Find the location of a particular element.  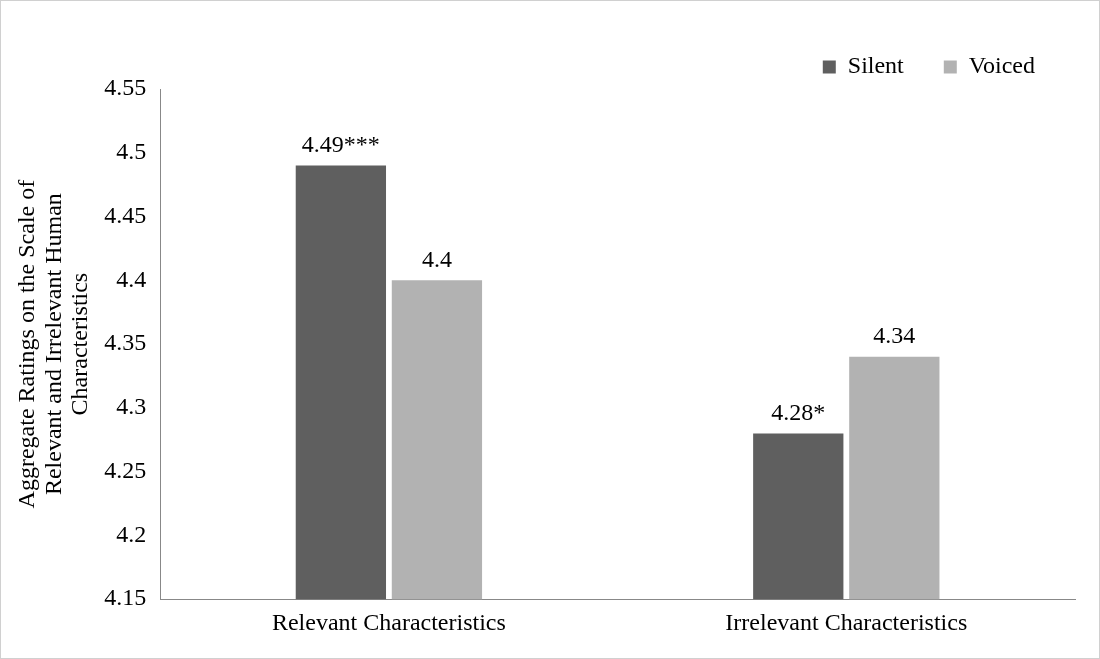

y-tick-label: 4.3 is located at coordinates (131, 406).